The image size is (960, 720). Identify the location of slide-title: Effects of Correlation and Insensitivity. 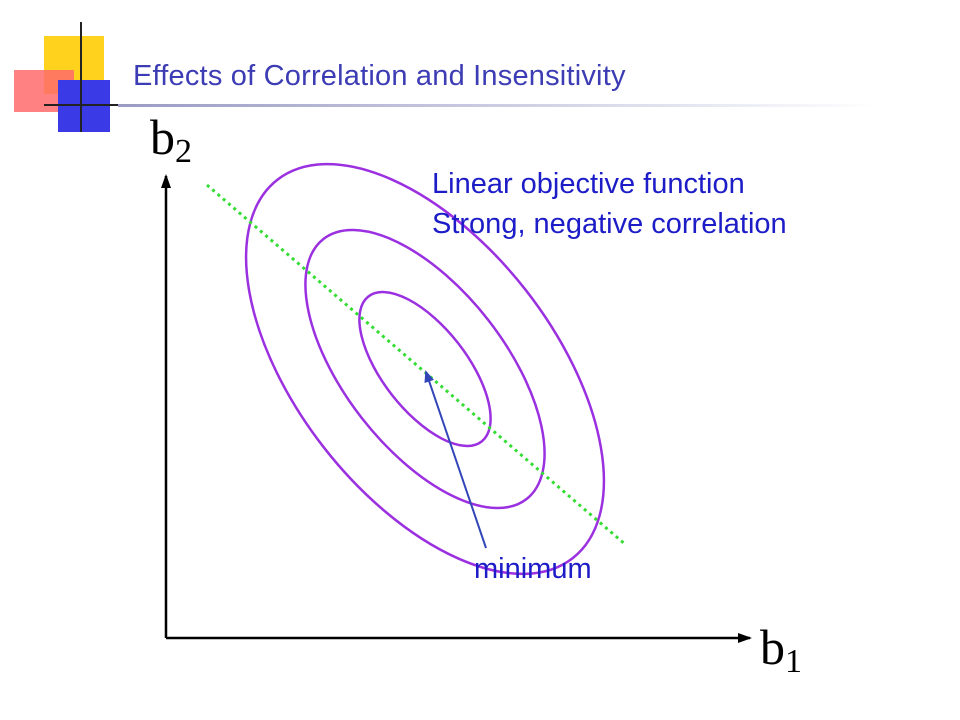
(379, 76).